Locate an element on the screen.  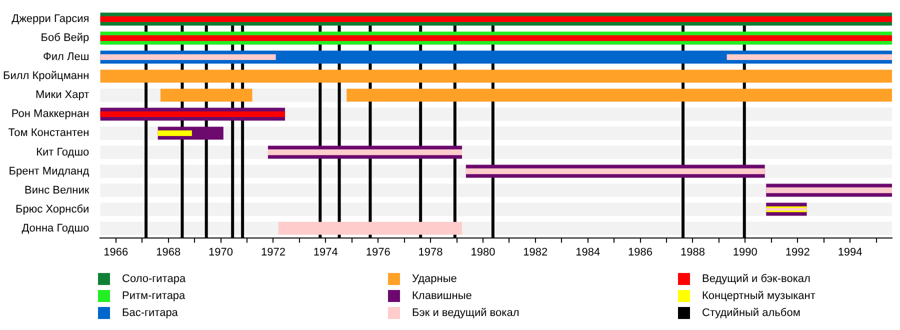
y-tick-label: Джерри Гарсия is located at coordinates (51, 19).